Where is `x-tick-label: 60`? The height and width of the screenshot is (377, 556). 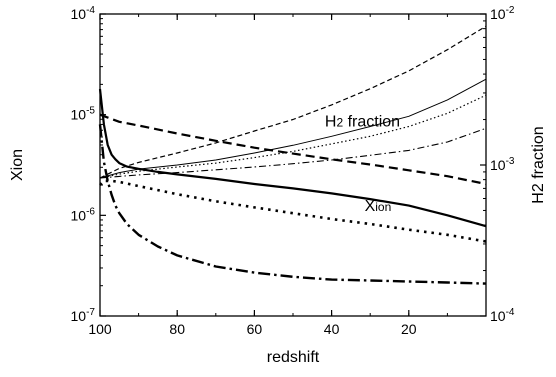
x-tick-label: 60 is located at coordinates (255, 329).